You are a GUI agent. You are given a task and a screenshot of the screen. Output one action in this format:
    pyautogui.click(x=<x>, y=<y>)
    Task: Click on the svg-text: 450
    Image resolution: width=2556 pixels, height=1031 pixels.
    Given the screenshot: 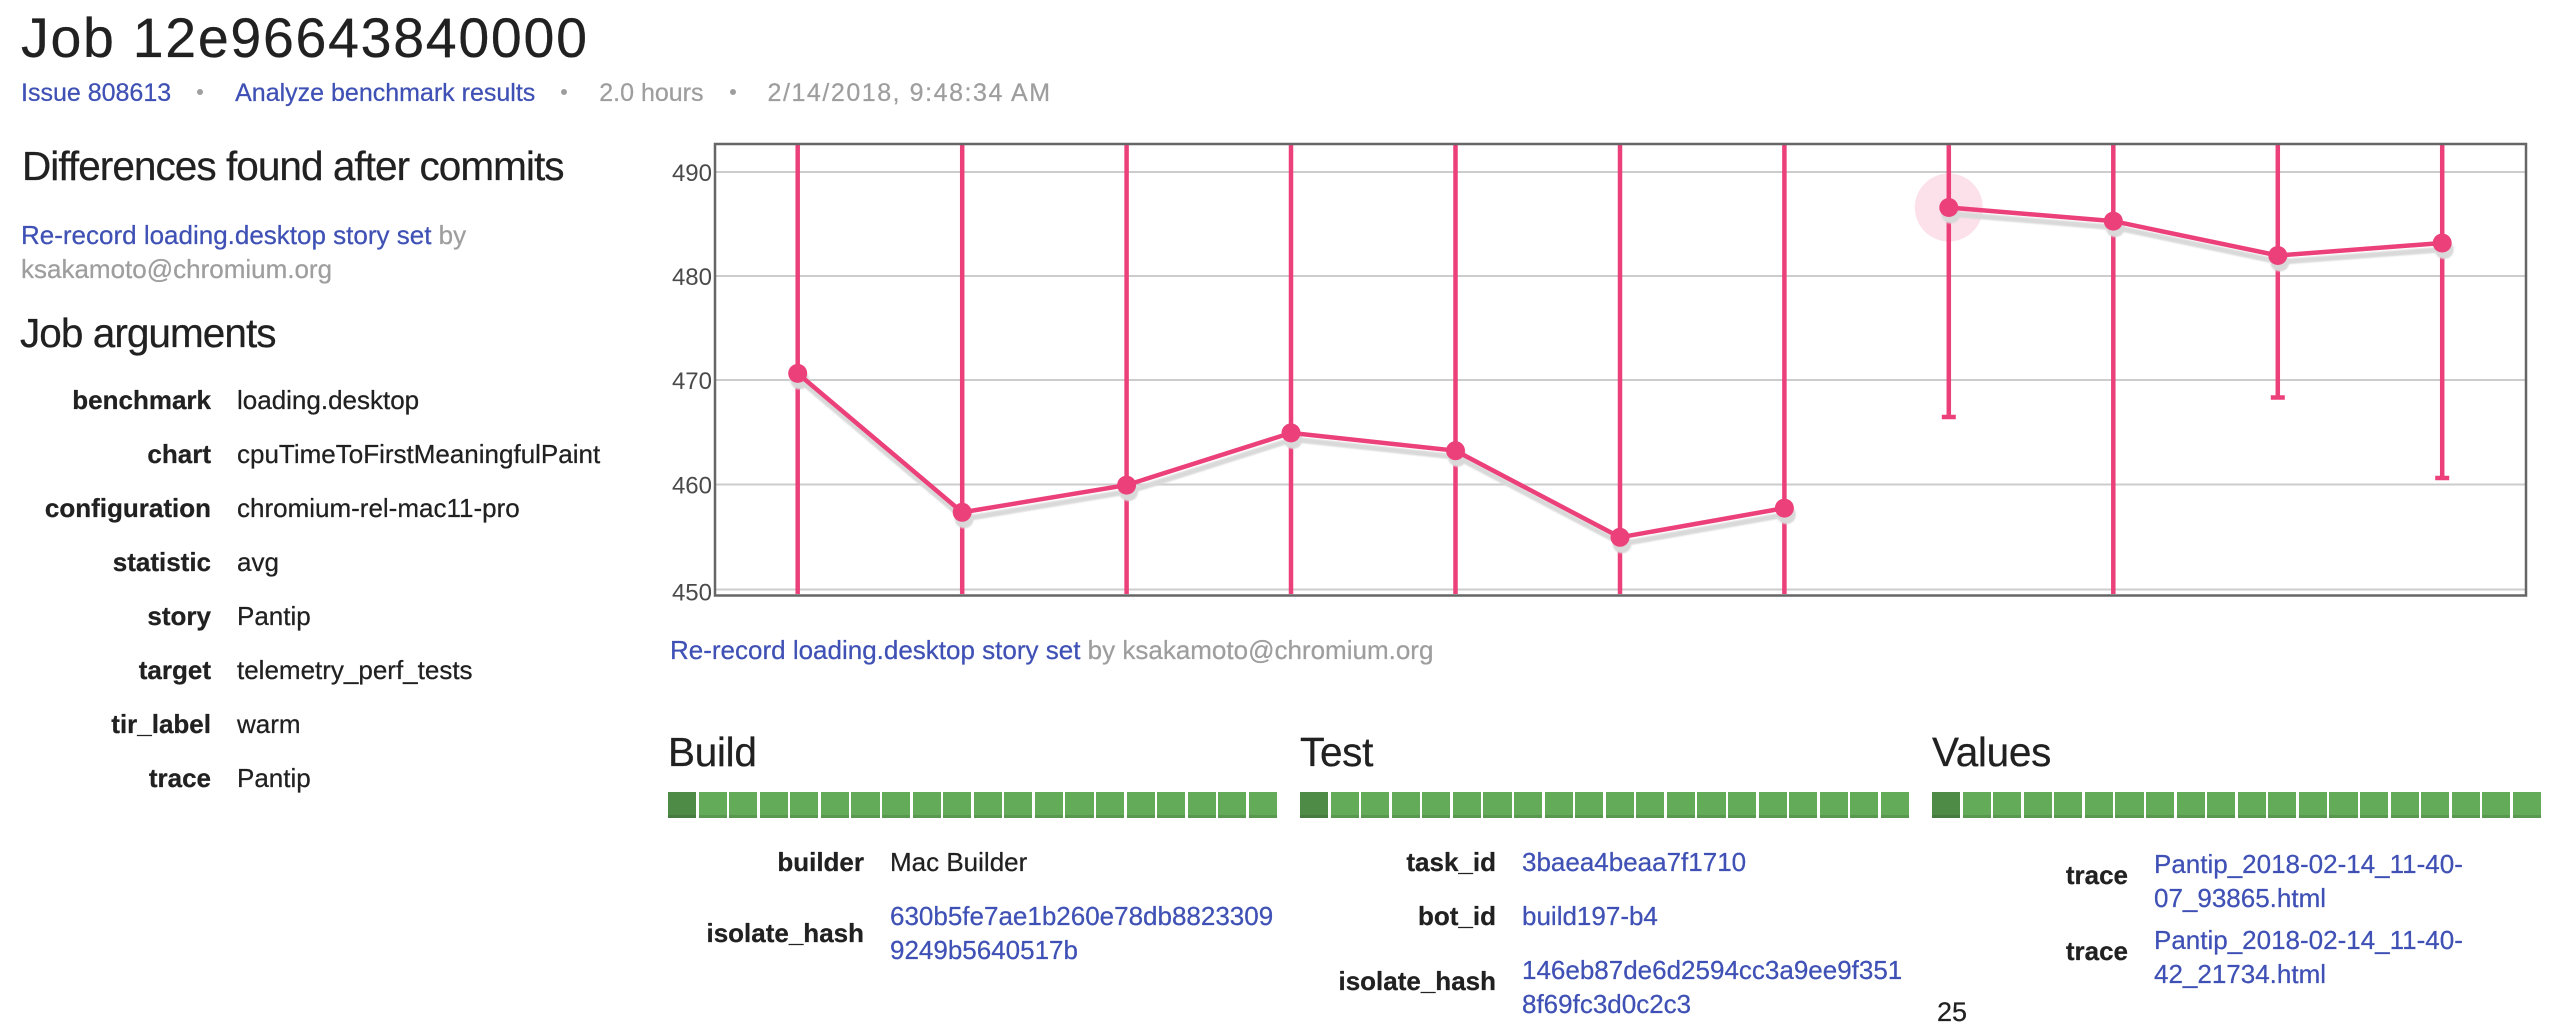 What is the action you would take?
    pyautogui.click(x=692, y=593)
    